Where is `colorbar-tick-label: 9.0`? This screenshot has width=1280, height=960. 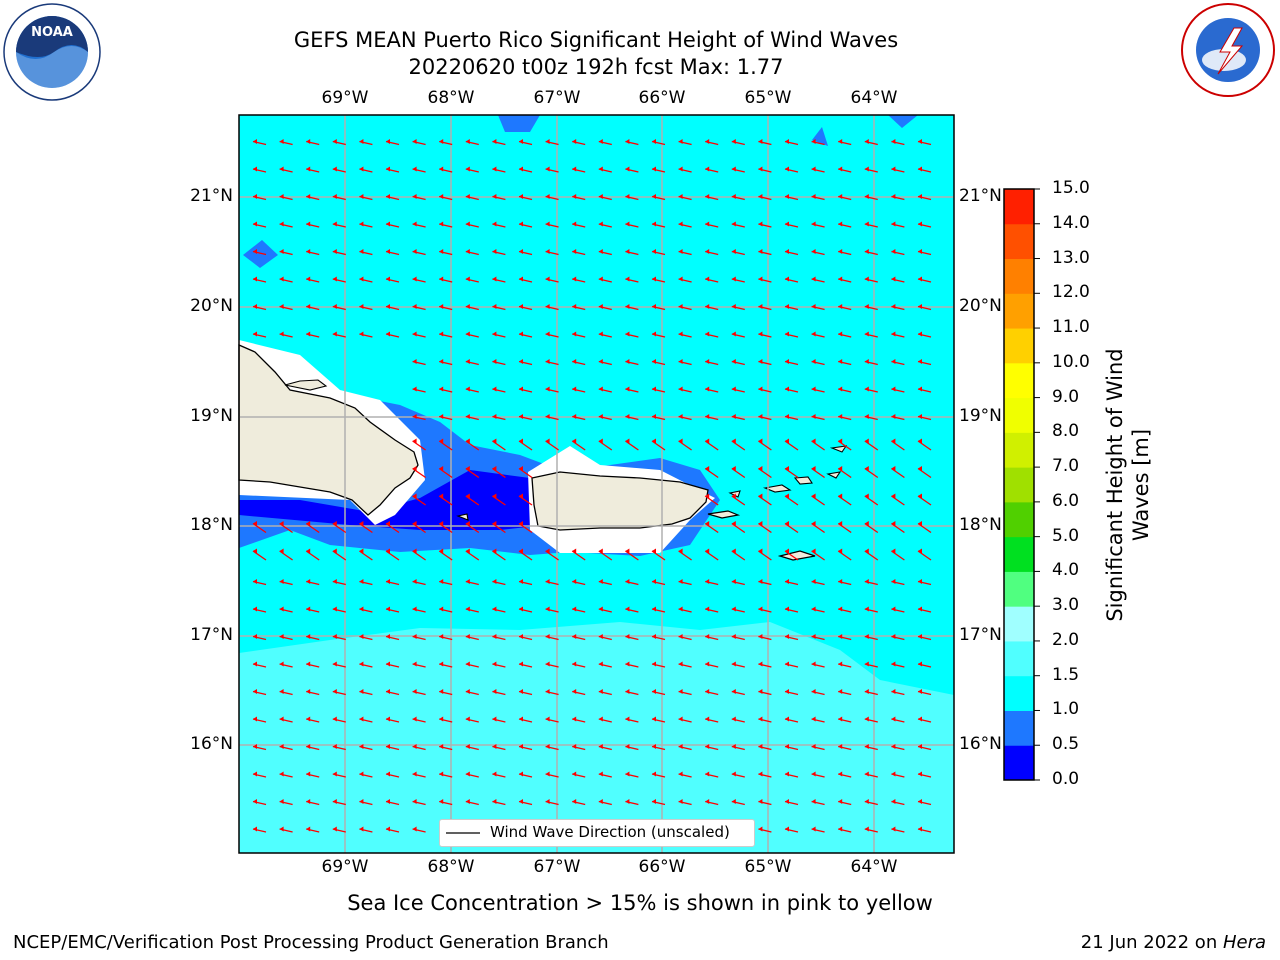 colorbar-tick-label: 9.0 is located at coordinates (1066, 396).